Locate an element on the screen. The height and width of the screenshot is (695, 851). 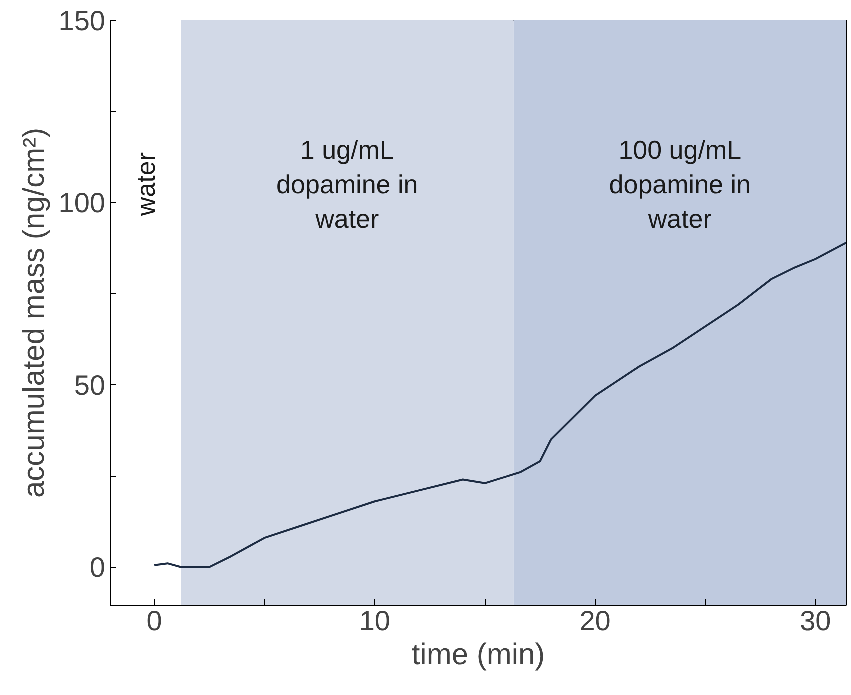
y-tick-label: 150 is located at coordinates (82, 21).